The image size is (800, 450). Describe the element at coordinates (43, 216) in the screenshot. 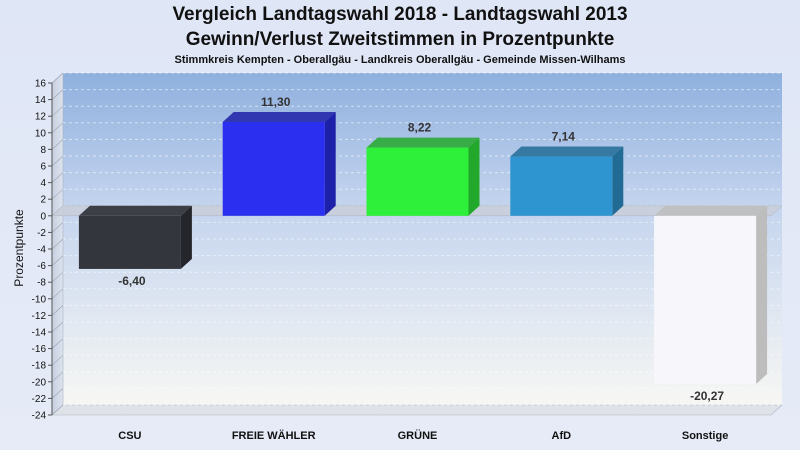

I see `y-tick-label: 0` at that location.